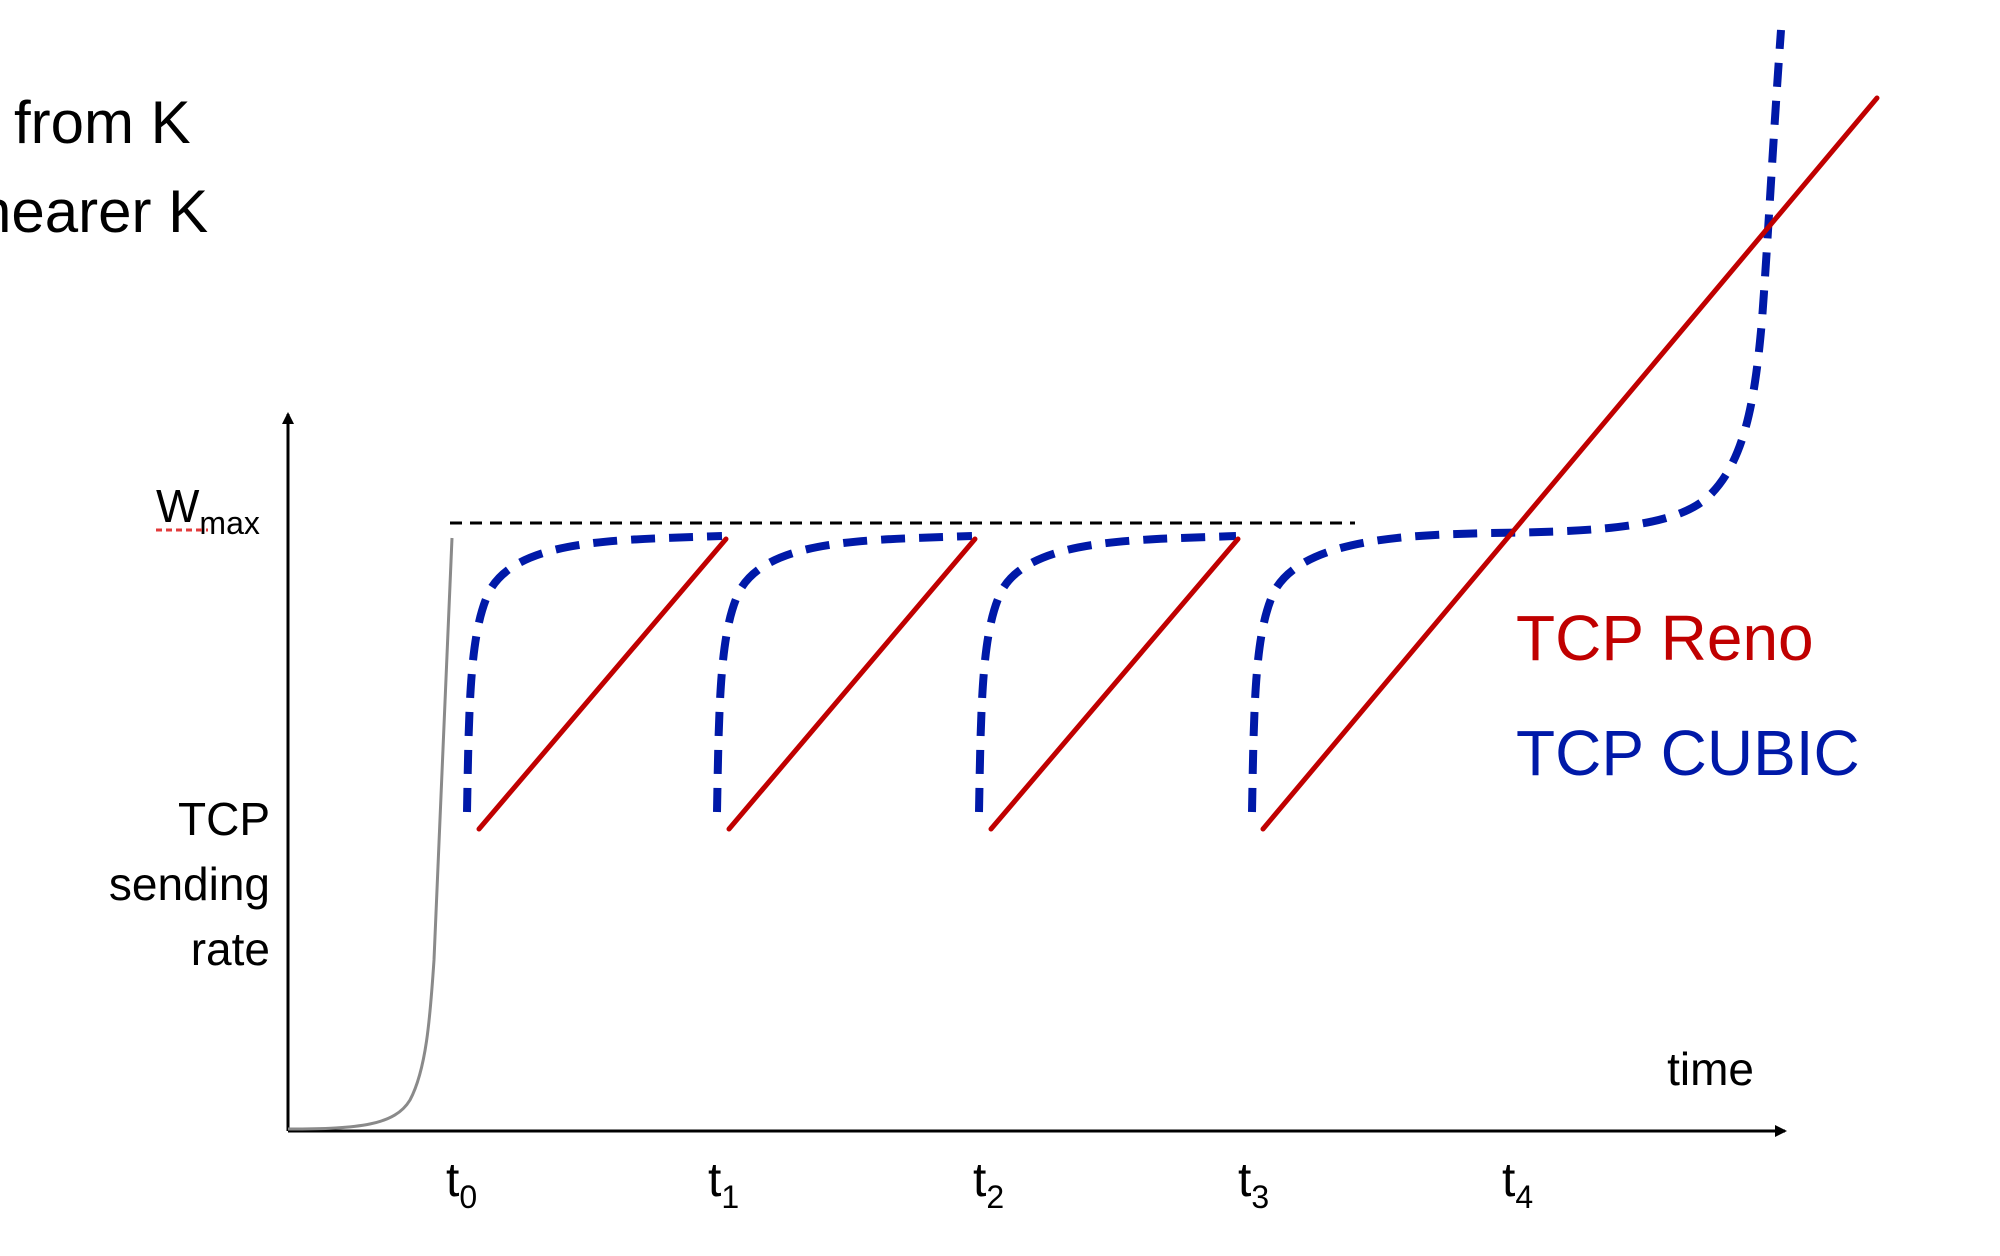  I want to click on fragment-text-line2: nearer K, so click(104, 211).